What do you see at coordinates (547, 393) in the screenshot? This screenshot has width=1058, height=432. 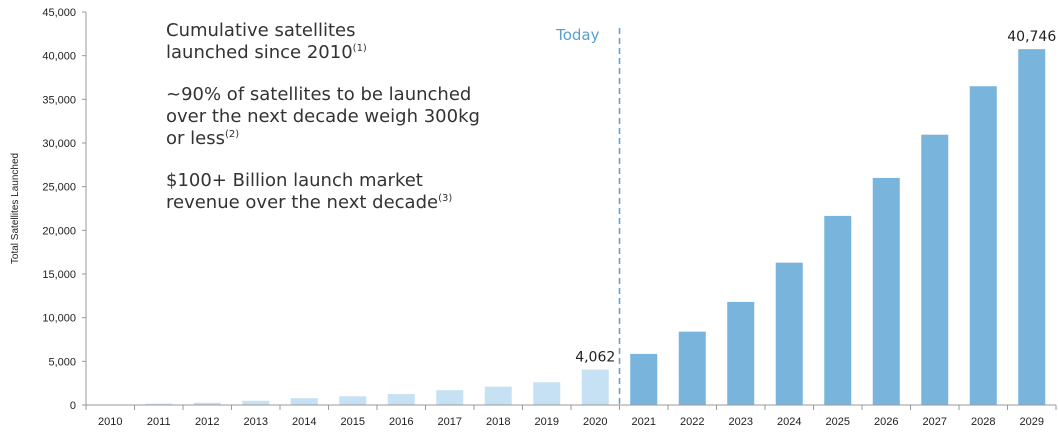 I see `bar-2019` at bounding box center [547, 393].